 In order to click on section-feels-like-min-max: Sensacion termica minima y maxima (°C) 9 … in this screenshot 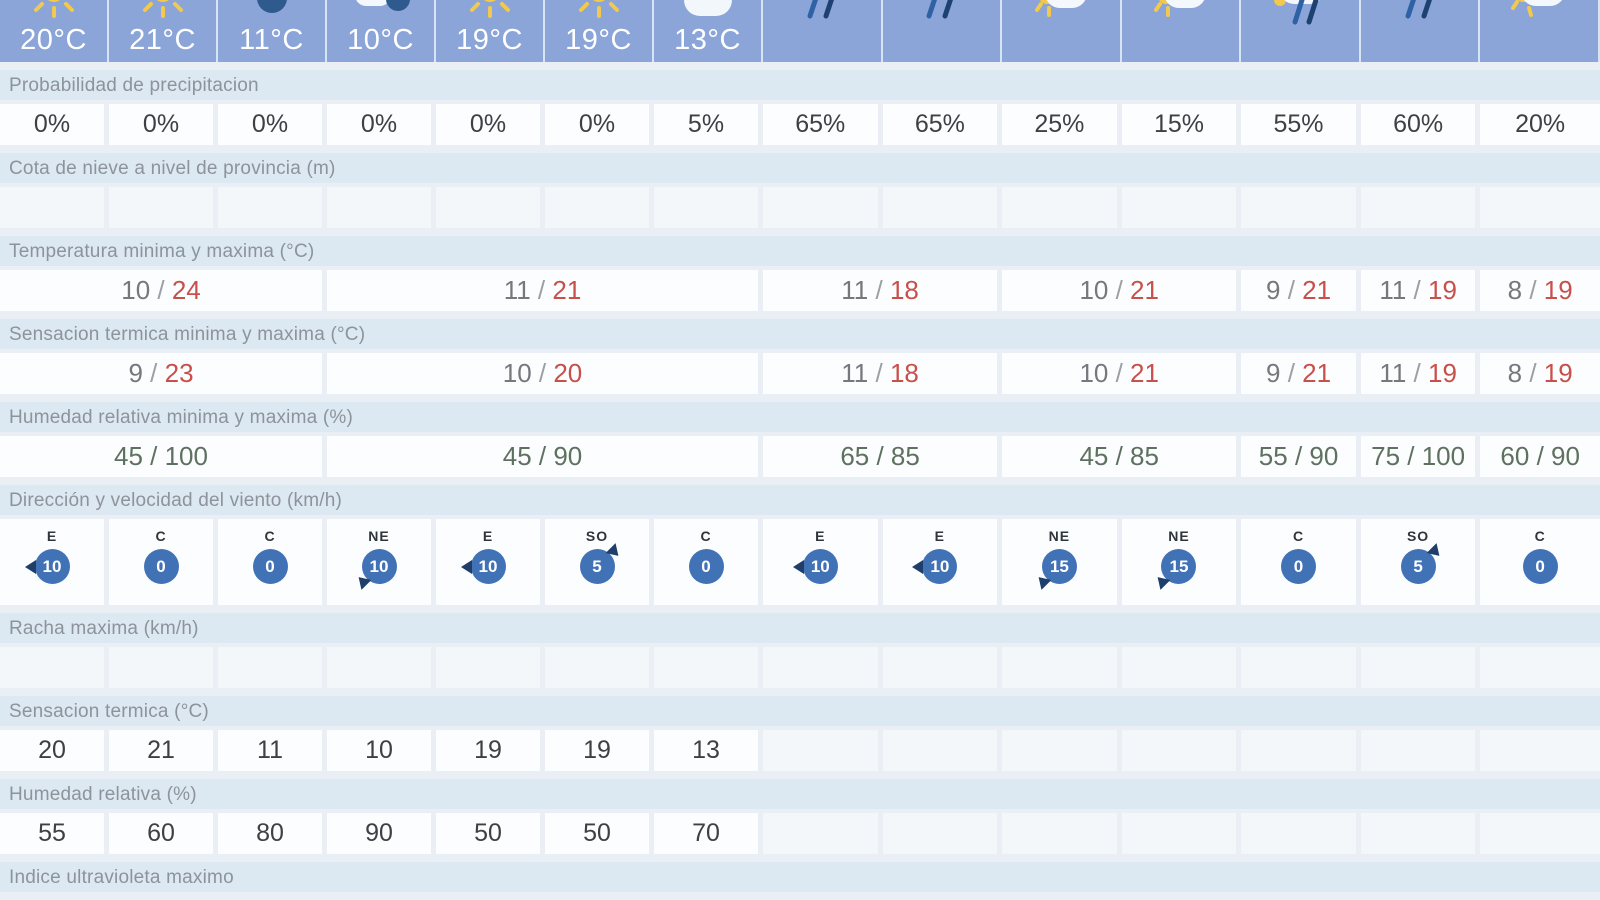, I will do `click(800, 356)`.